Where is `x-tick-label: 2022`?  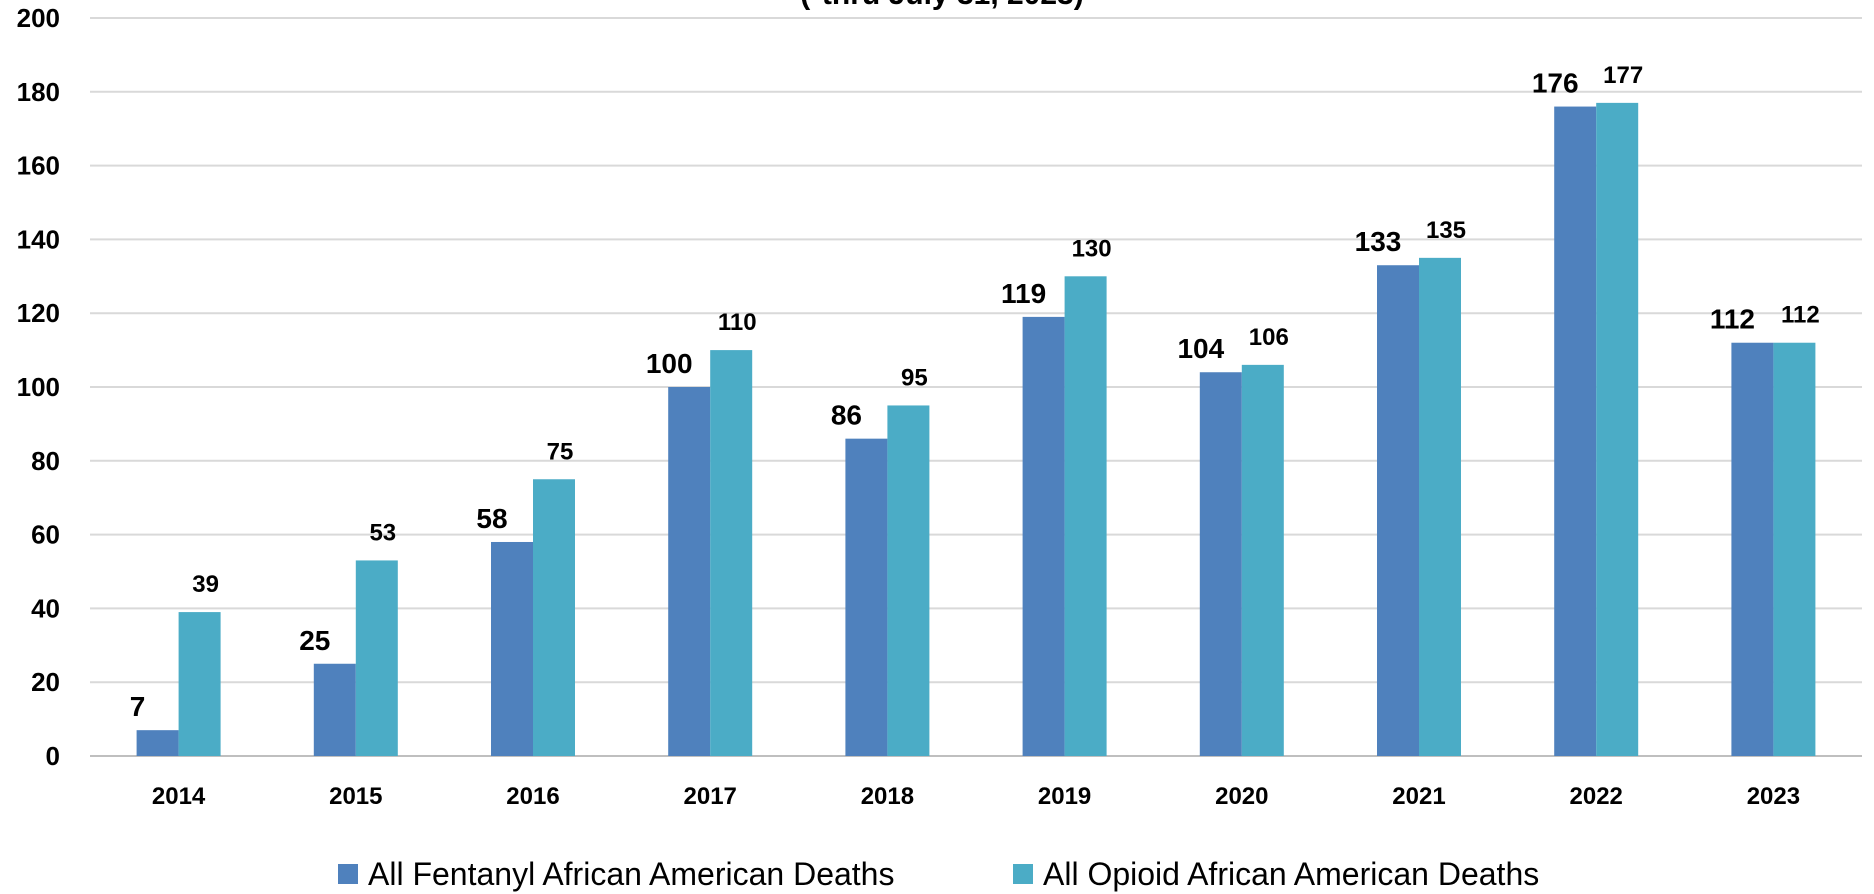
x-tick-label: 2022 is located at coordinates (1596, 796).